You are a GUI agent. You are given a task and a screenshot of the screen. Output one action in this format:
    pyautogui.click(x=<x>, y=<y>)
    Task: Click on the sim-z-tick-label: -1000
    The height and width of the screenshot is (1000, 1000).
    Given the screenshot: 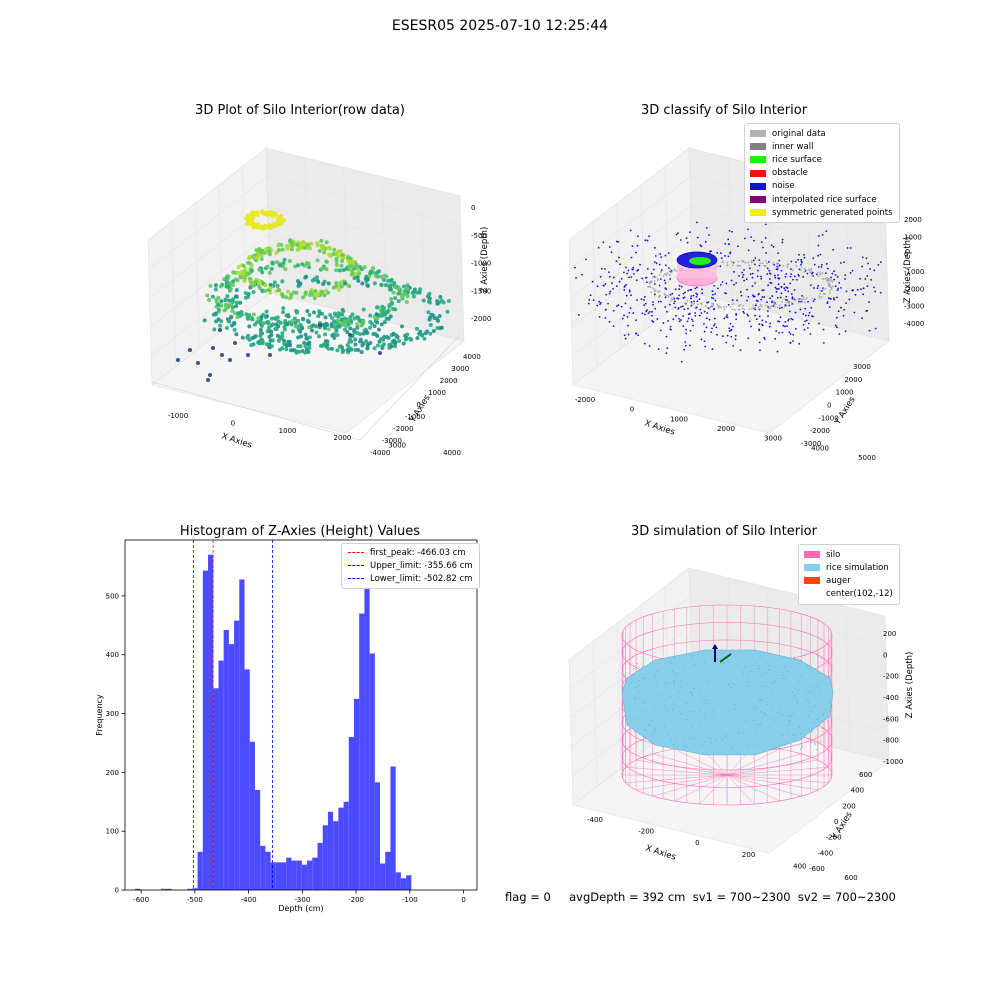 What is the action you would take?
    pyautogui.click(x=893, y=762)
    